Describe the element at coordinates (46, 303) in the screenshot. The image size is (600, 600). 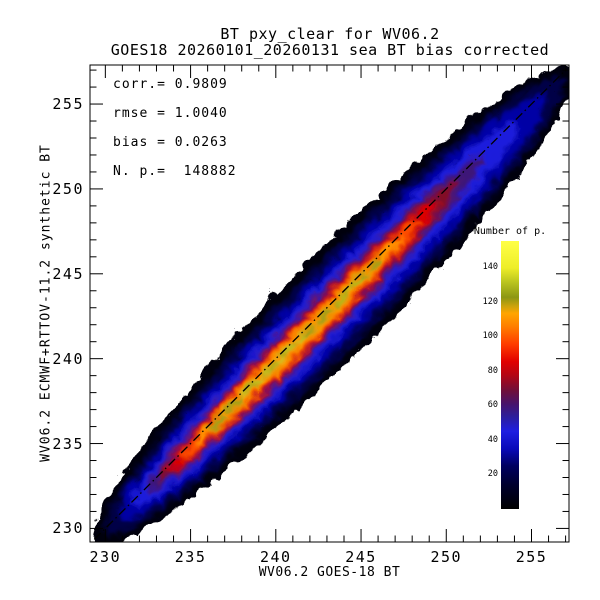
I see `y-axis-label: WV06.2 ECMWF+RTTOV-11.2 synthetic BT` at that location.